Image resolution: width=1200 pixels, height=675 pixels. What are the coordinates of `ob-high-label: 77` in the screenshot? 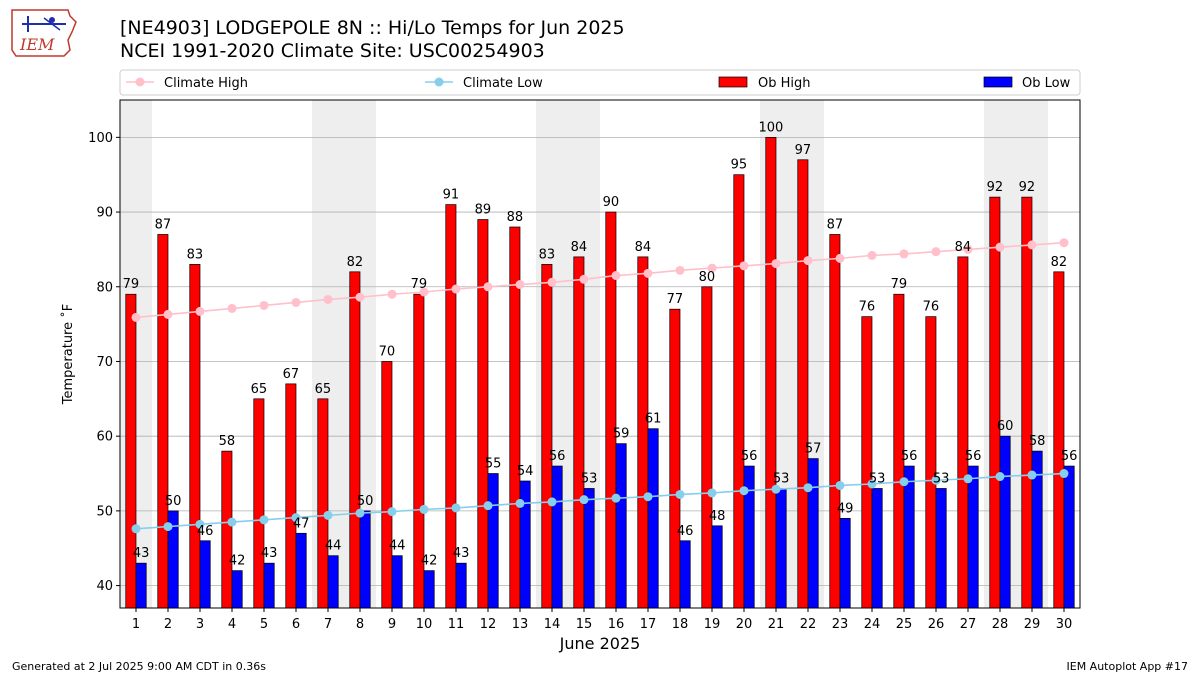 It's located at (675, 299).